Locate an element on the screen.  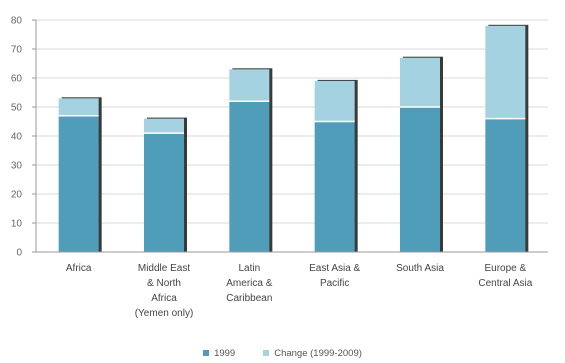
legend-label-1999: 1999 is located at coordinates (225, 353).